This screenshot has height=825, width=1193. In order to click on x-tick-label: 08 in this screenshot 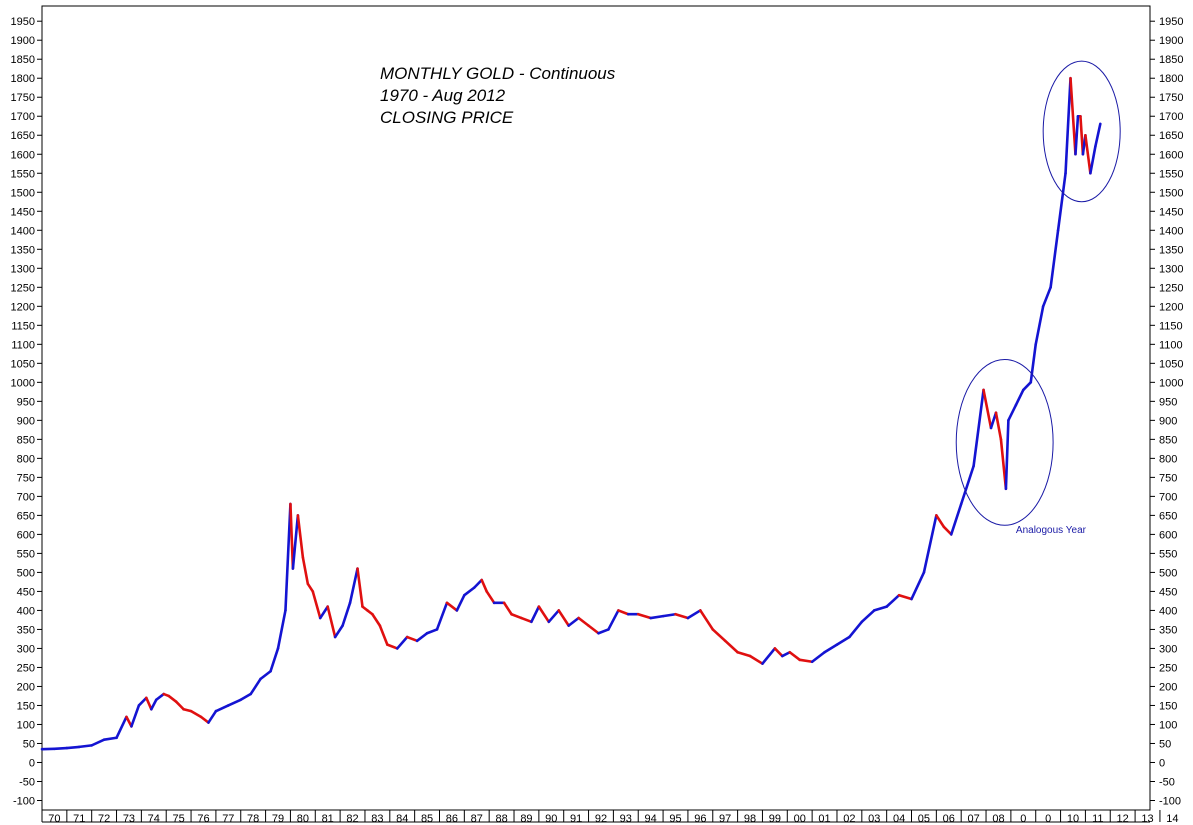, I will do `click(998, 819)`.